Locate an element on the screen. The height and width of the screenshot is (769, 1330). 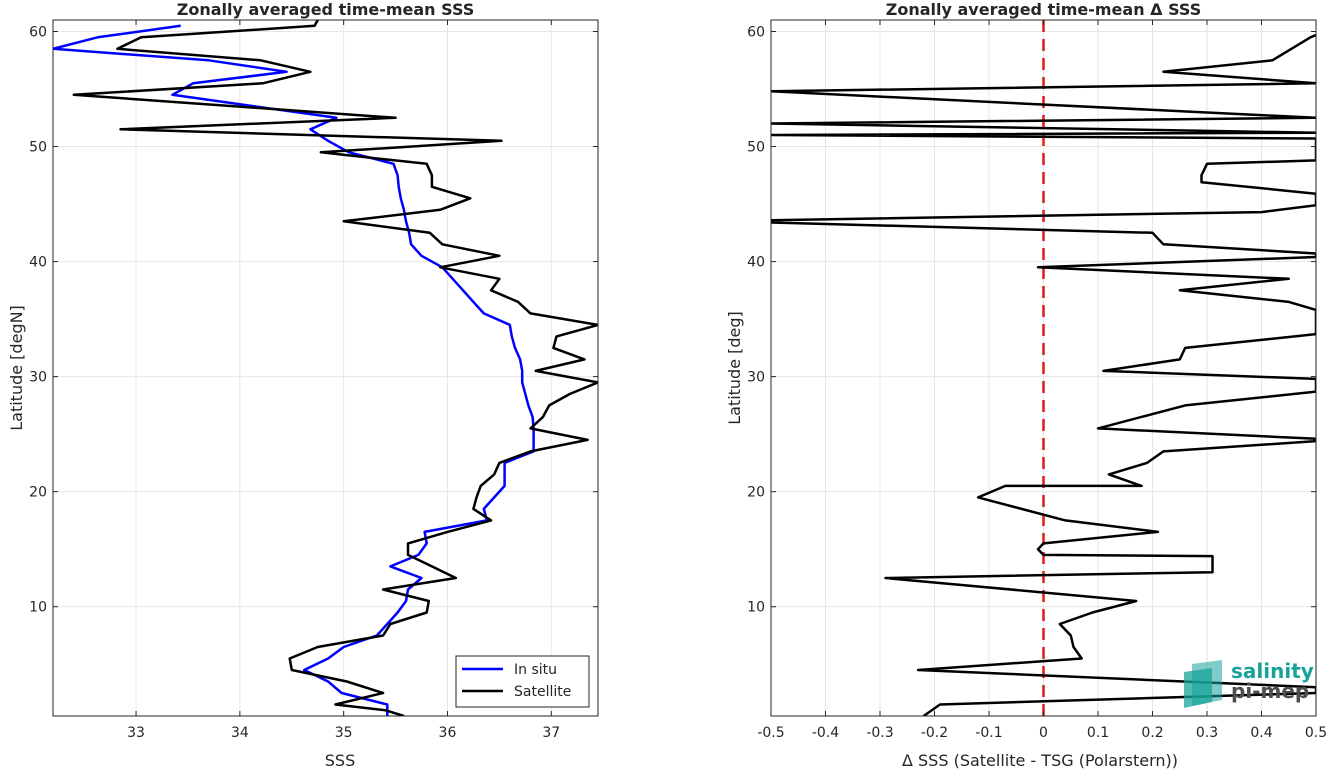
legend-box is located at coordinates (522, 681).